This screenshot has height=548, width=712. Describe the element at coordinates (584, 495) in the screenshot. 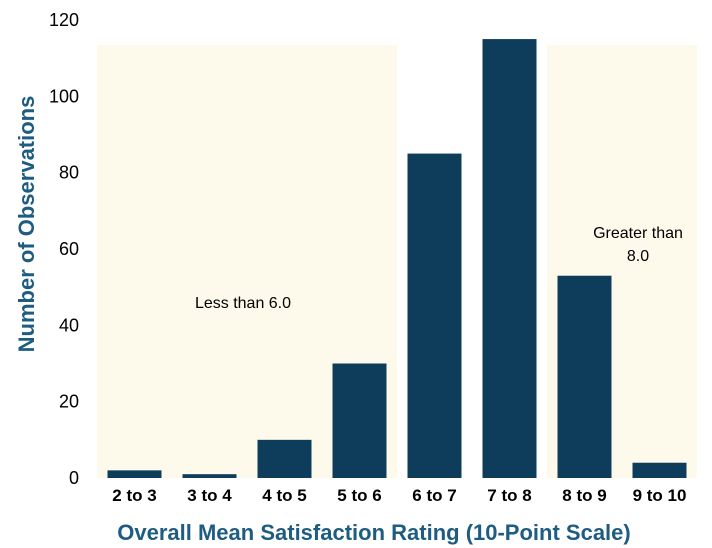

I see `x-category-label: 8 to 9` at that location.